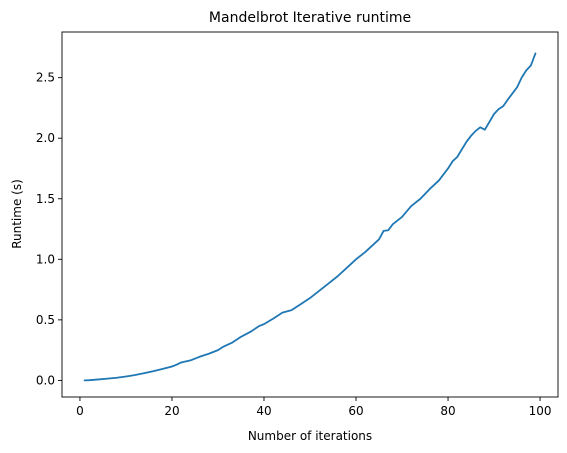 Image resolution: width=567 pixels, height=453 pixels. What do you see at coordinates (49, 229) in the screenshot?
I see `y-axis-ticks: 0.0 0.5 1.0 1.5 2.0 2.5` at bounding box center [49, 229].